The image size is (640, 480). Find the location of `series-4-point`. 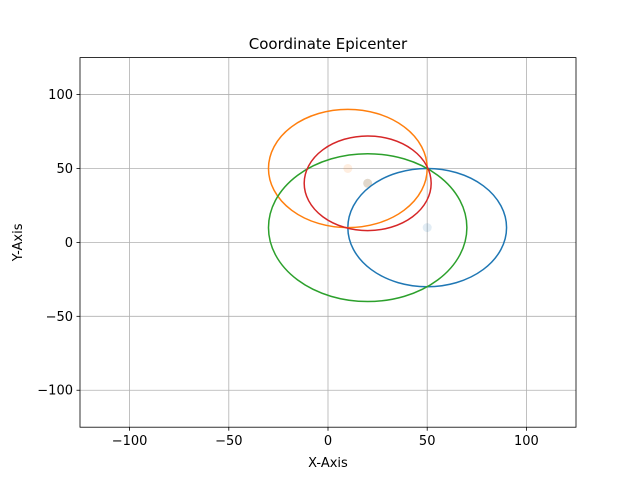

series-4-point is located at coordinates (368, 183).